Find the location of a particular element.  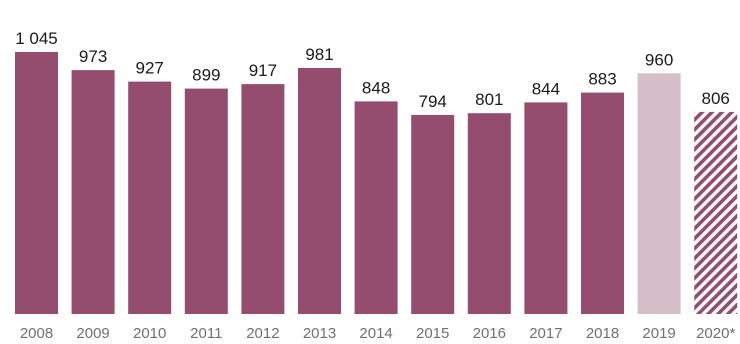

category-label-2009: 2009 is located at coordinates (92, 333).